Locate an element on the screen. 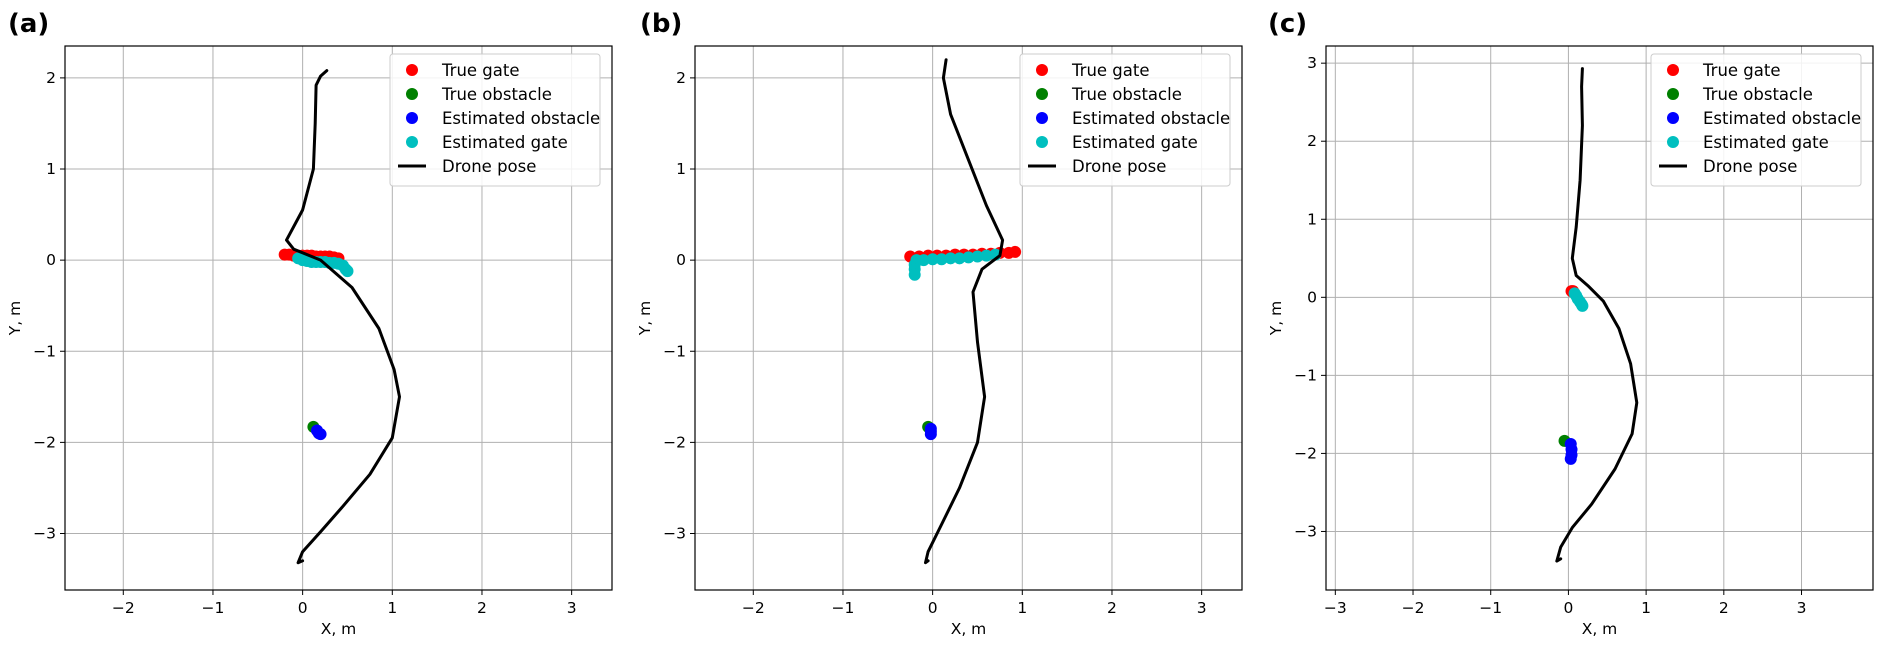 Image resolution: width=1883 pixels, height=647 pixels. panel-label: (c) is located at coordinates (1287, 24).